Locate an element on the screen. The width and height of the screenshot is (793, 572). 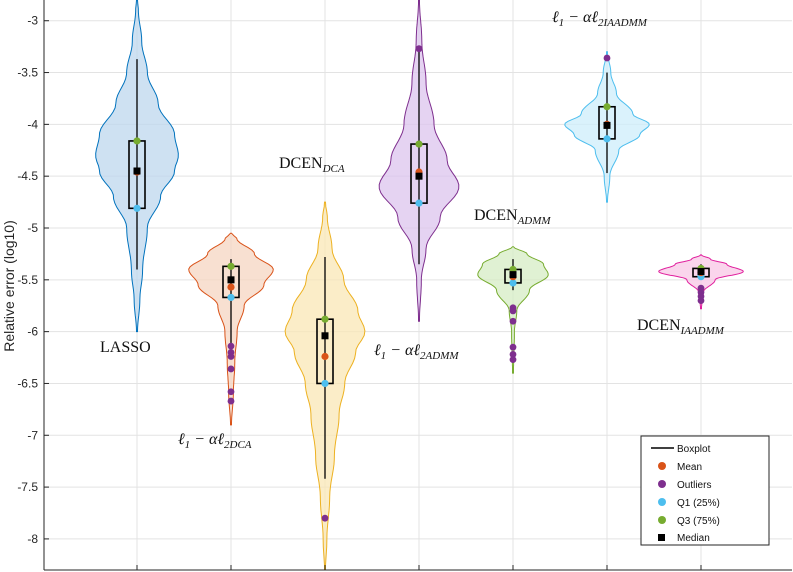
y-tick-label: -7.5 is located at coordinates (27, 487).